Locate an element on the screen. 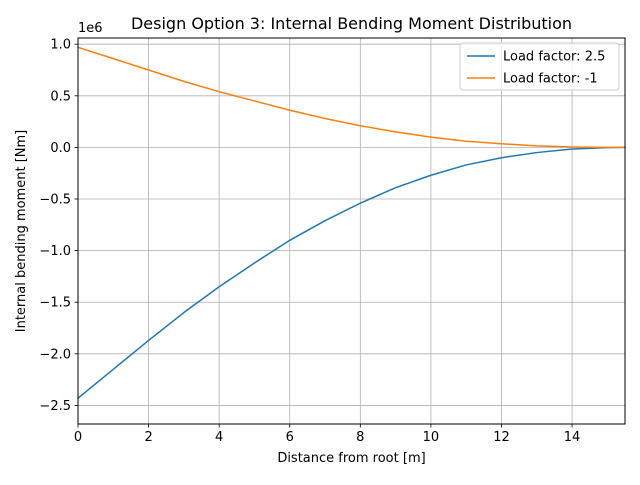 The width and height of the screenshot is (640, 485). legend: Load factor: 2.5 Load factor: -1 is located at coordinates (539, 66).